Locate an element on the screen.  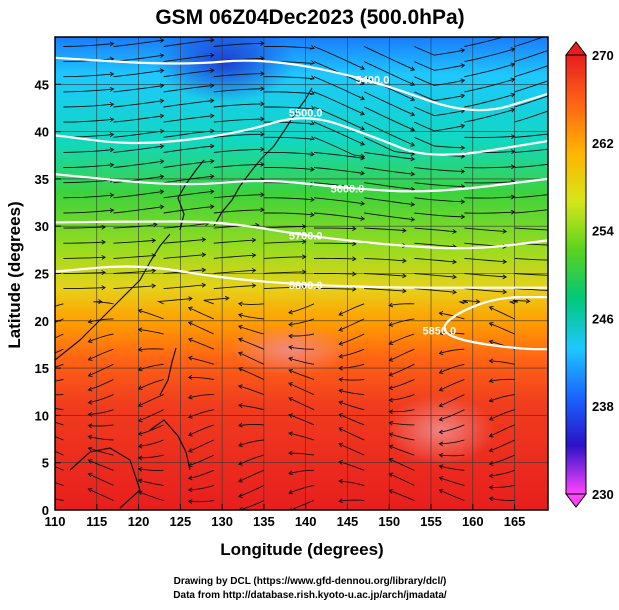
x-tick-label: 155 is located at coordinates (431, 521).